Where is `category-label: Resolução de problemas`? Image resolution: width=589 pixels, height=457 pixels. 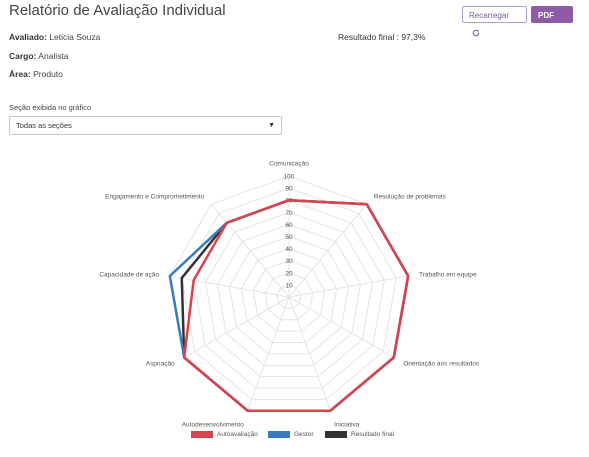
category-label: Resolução de problemas is located at coordinates (410, 196).